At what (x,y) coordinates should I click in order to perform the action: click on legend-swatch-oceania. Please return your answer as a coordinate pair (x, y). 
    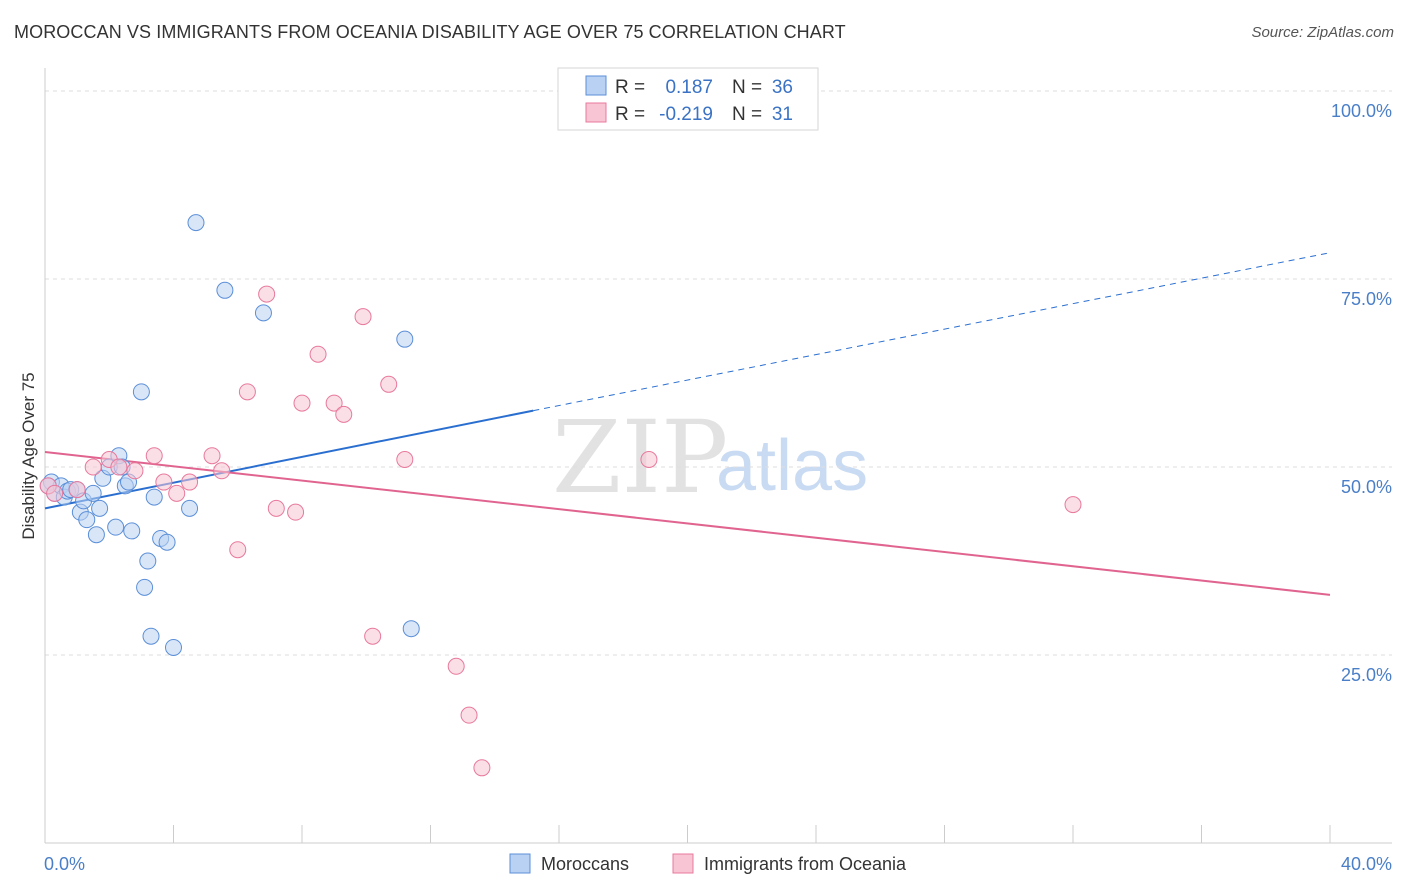
    Looking at the image, I should click on (596, 112).